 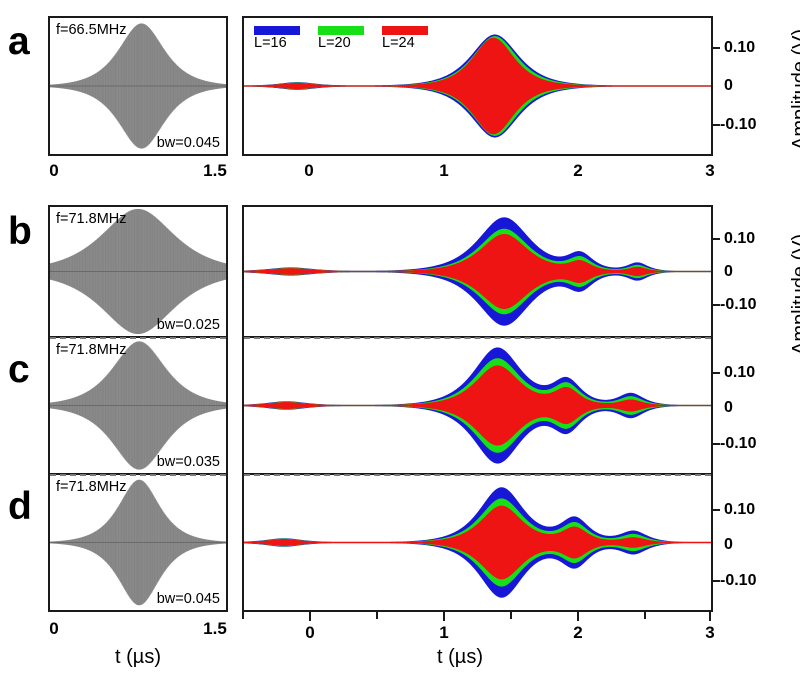 I want to click on left-bw-label-d: bw=0.045, so click(x=188, y=599).